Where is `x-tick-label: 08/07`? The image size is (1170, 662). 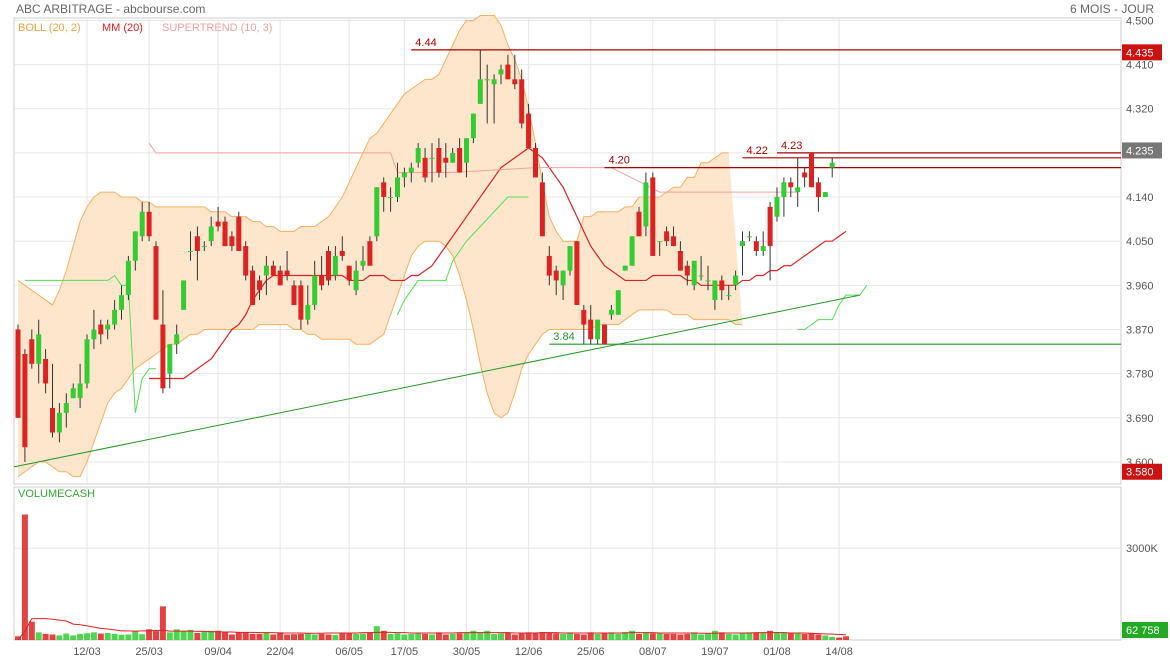
x-tick-label: 08/07 is located at coordinates (653, 652).